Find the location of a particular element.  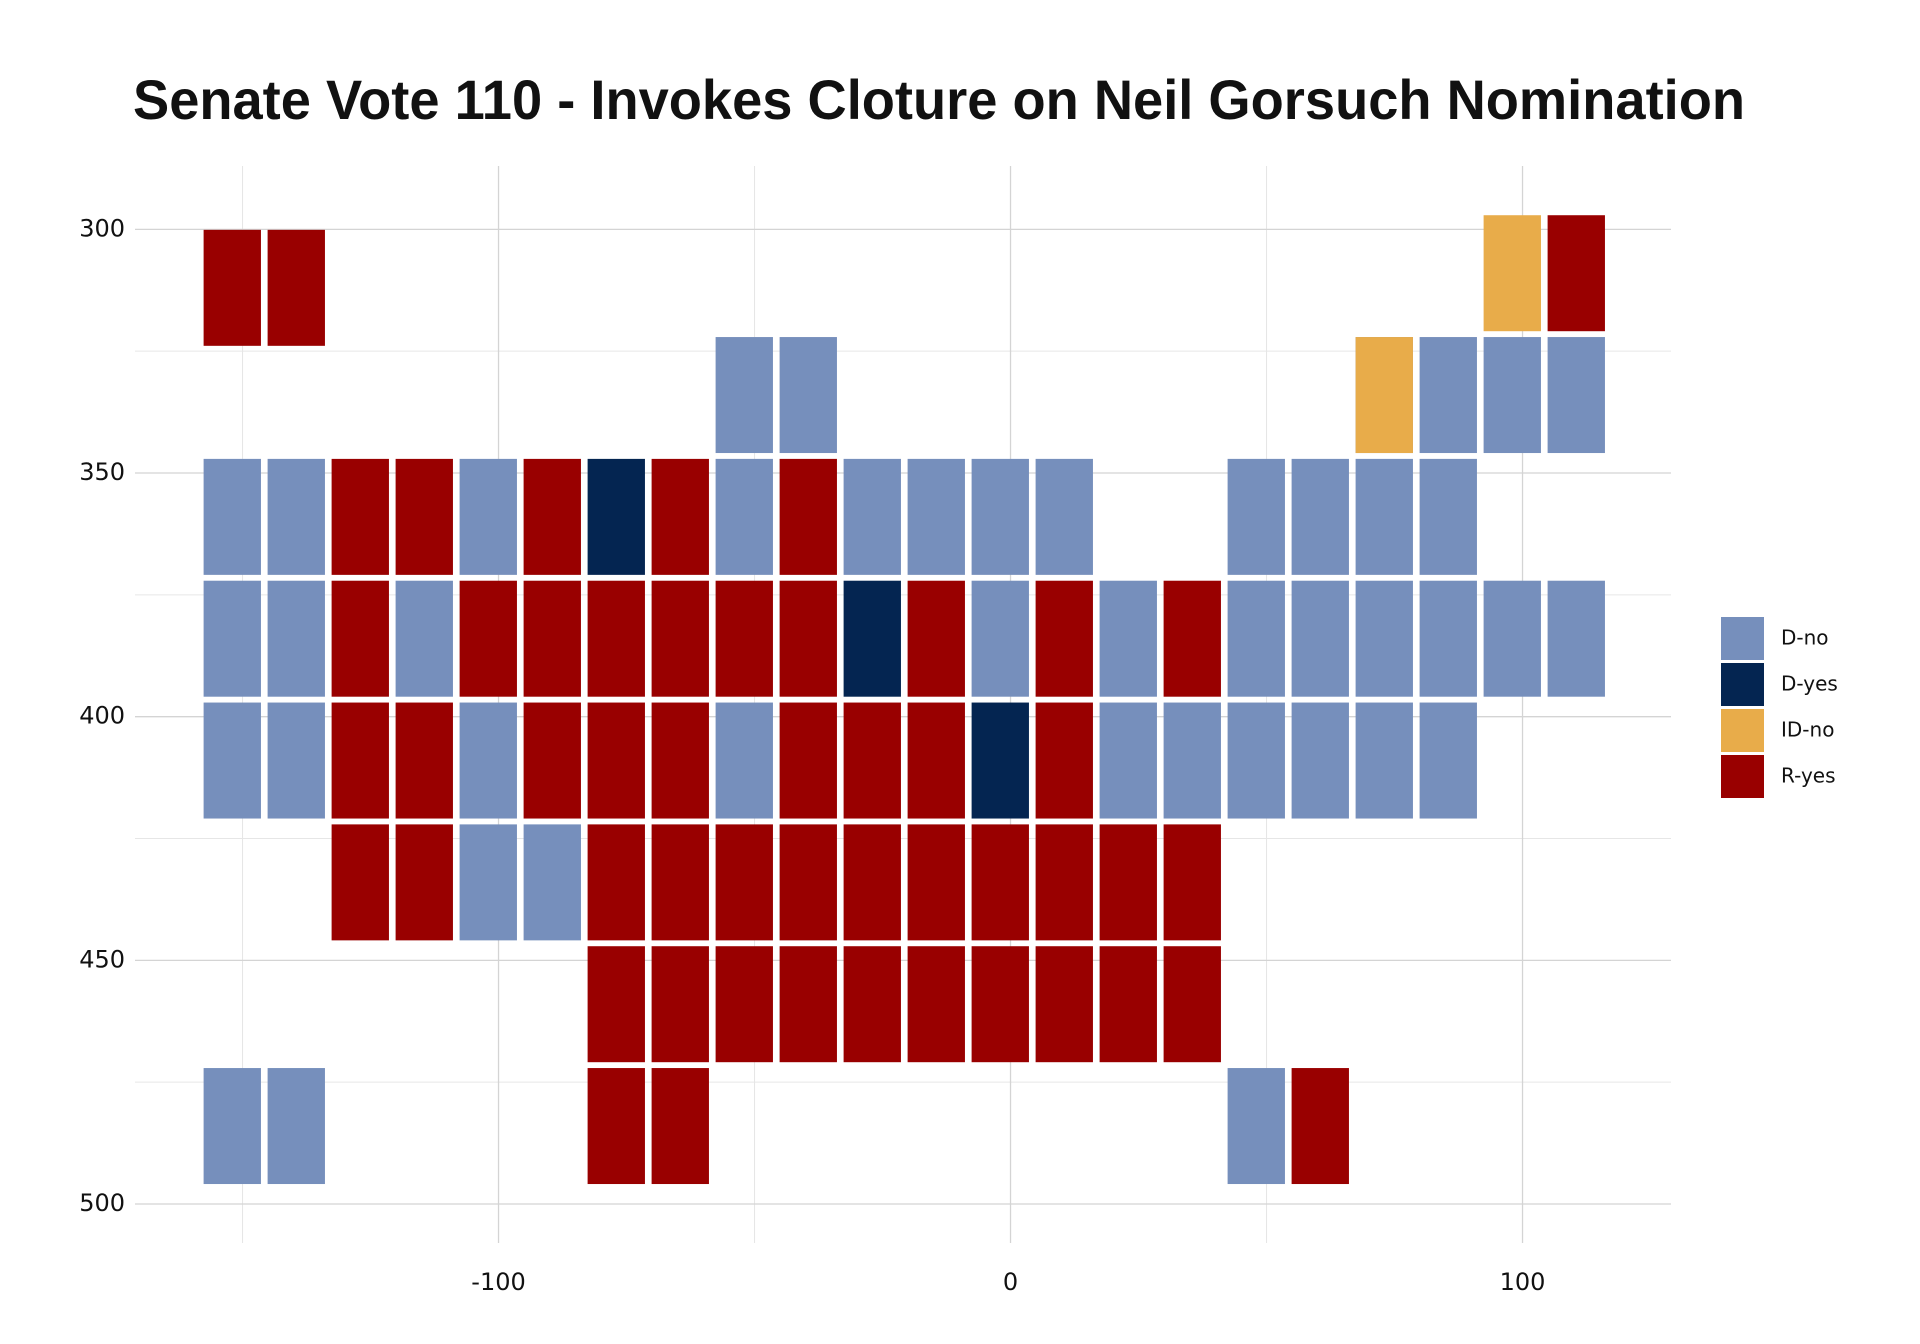

y-tick-label: 350 is located at coordinates (102, 472).